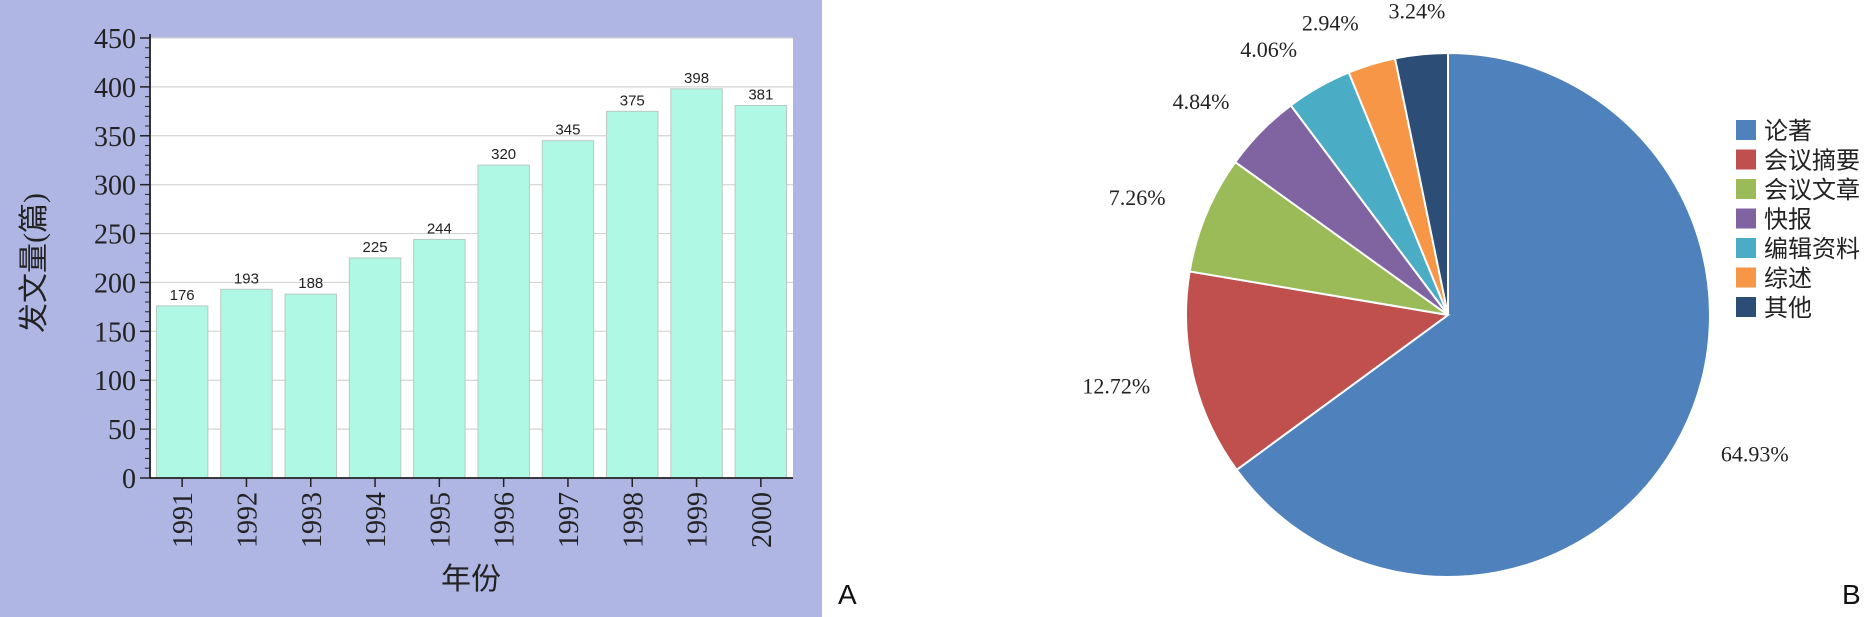 The height and width of the screenshot is (617, 1866). I want to click on legend-label: 快报, so click(1788, 220).